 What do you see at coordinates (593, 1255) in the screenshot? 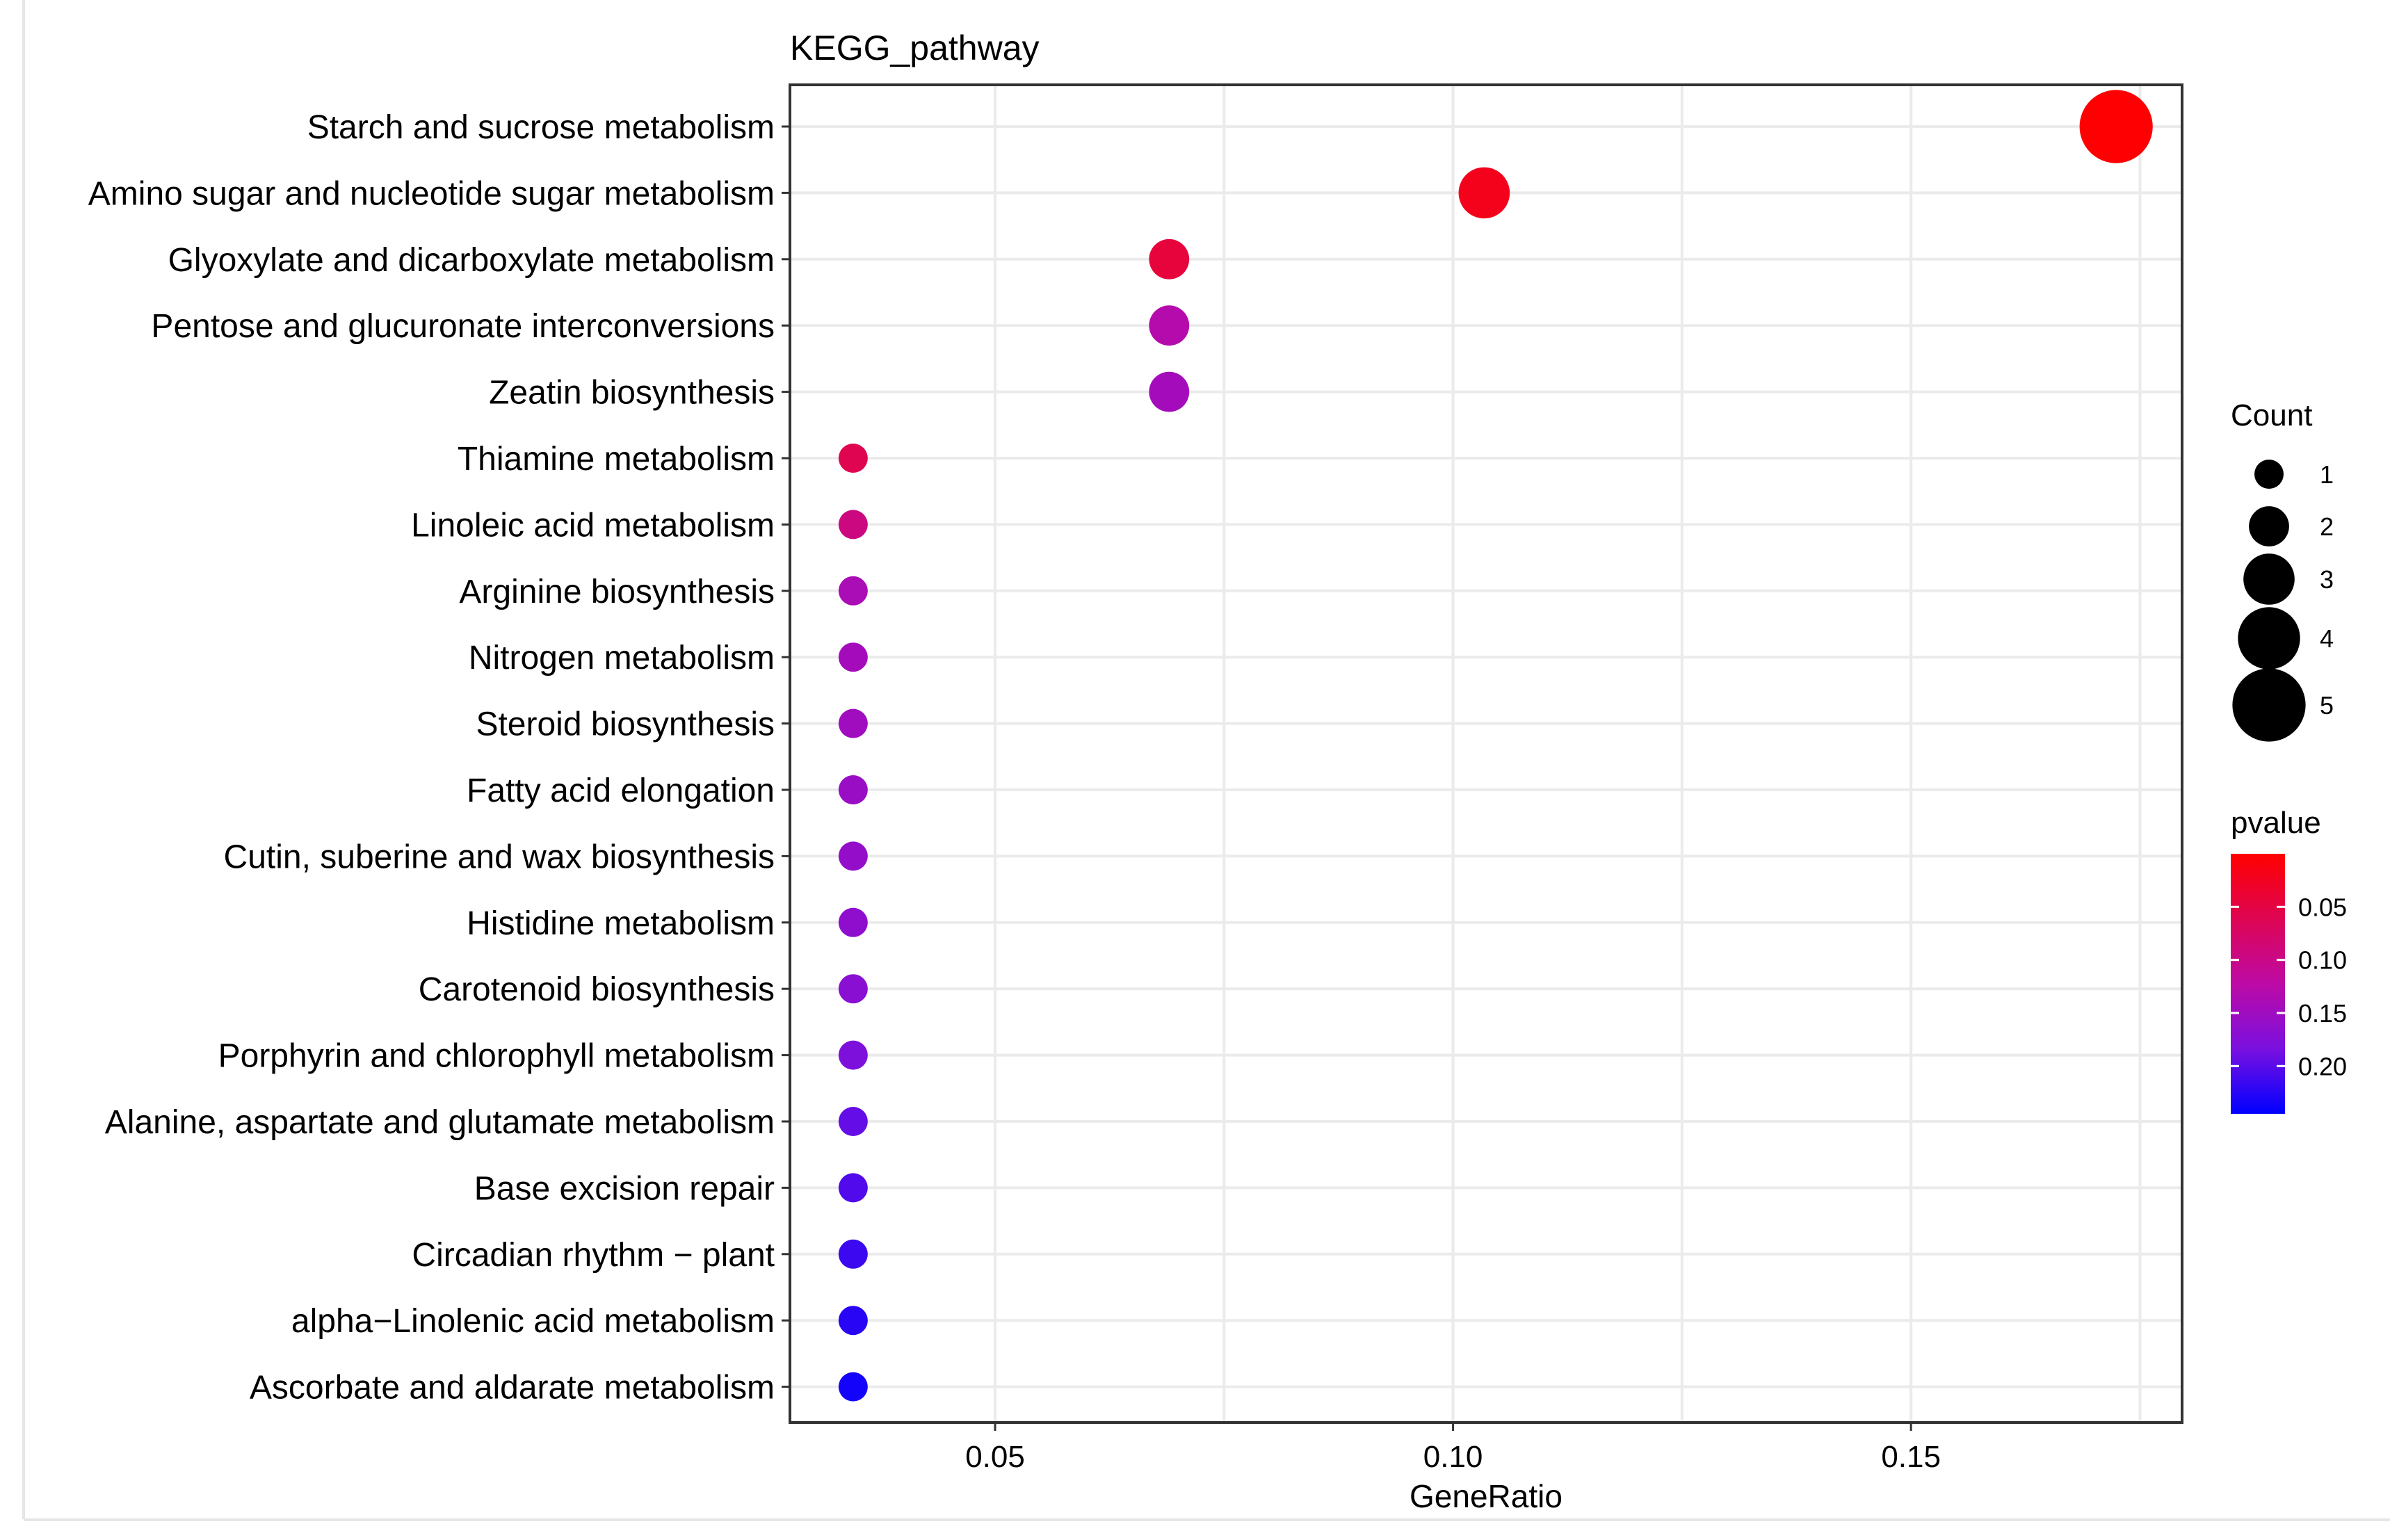
I see `y-tick-label: Circadian rhythm − plant` at bounding box center [593, 1255].